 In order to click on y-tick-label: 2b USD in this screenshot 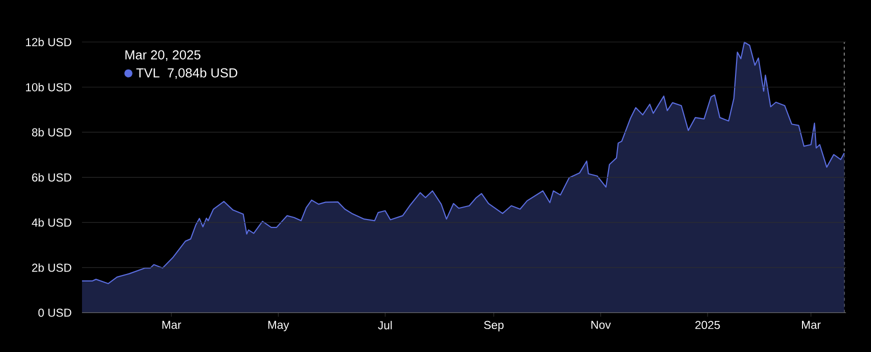, I will do `click(52, 267)`.